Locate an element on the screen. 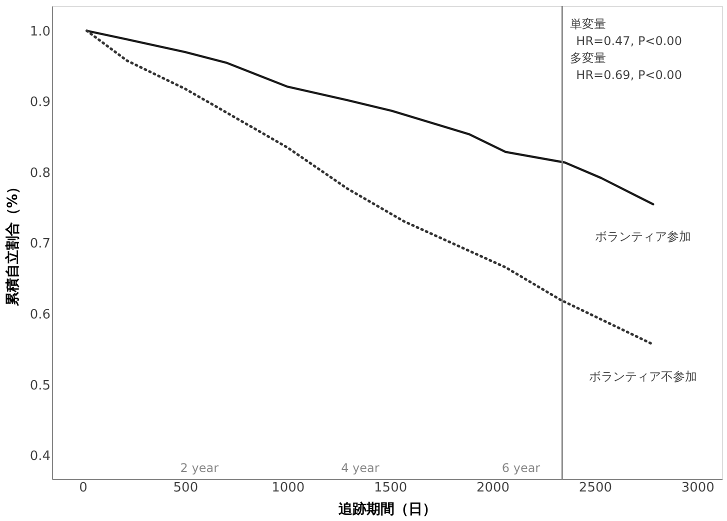  y-tick-label: 0.6 is located at coordinates (40, 315).